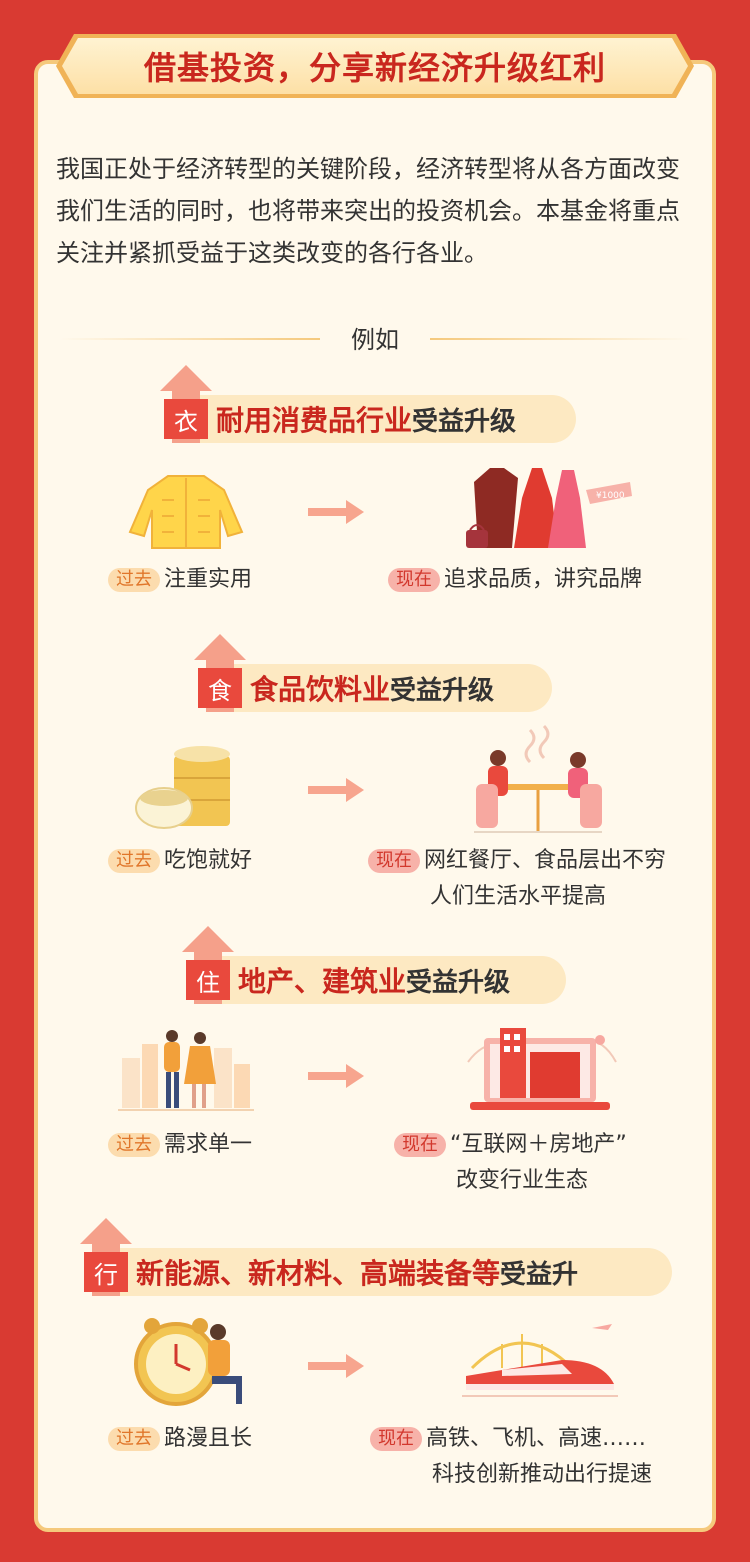  Describe the element at coordinates (320, 689) in the screenshot. I see `category-title: 食品饮料业` at that location.